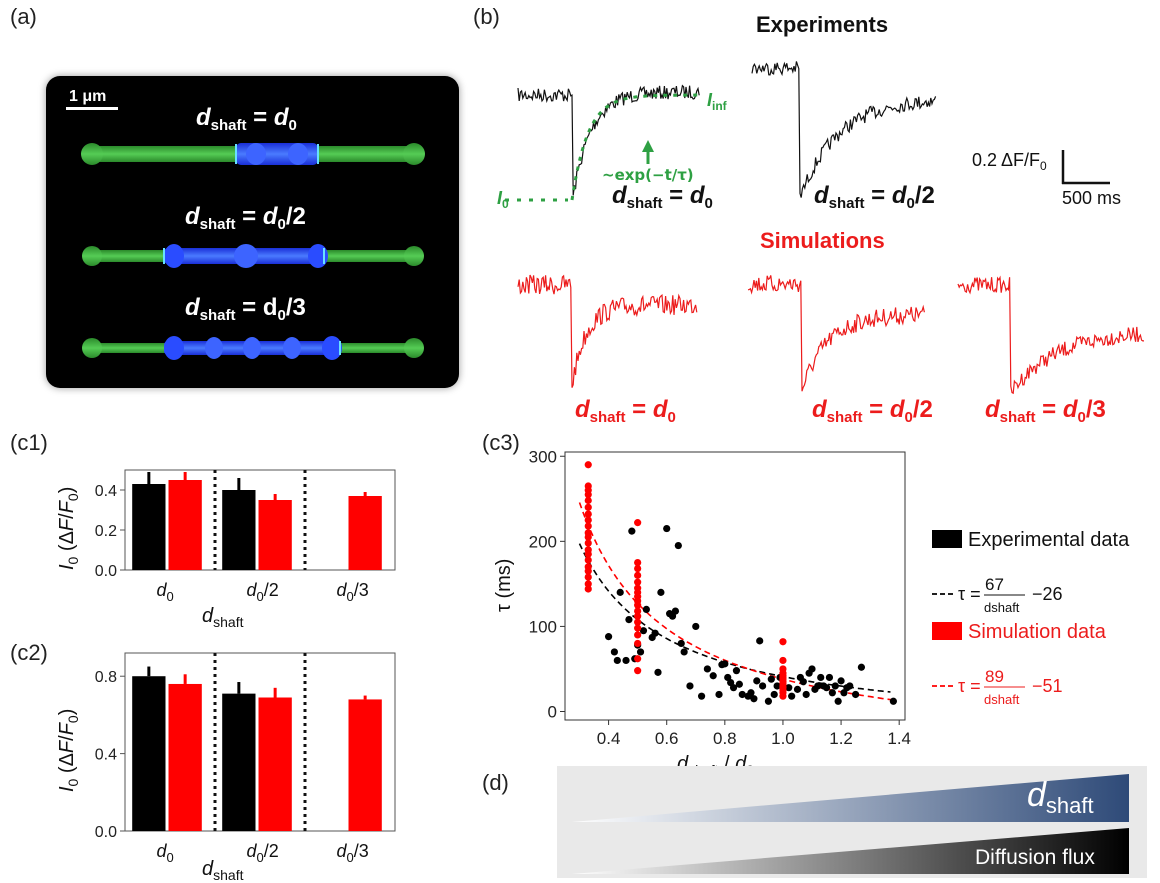 Image resolution: width=1160 pixels, height=883 pixels. I want to click on x-tick-label: 0.8, so click(725, 738).